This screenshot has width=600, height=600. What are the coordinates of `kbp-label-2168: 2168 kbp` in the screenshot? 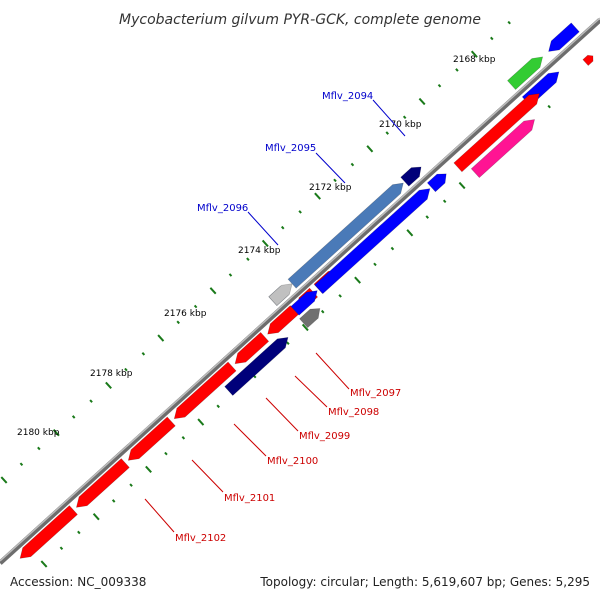 It's located at (474, 60).